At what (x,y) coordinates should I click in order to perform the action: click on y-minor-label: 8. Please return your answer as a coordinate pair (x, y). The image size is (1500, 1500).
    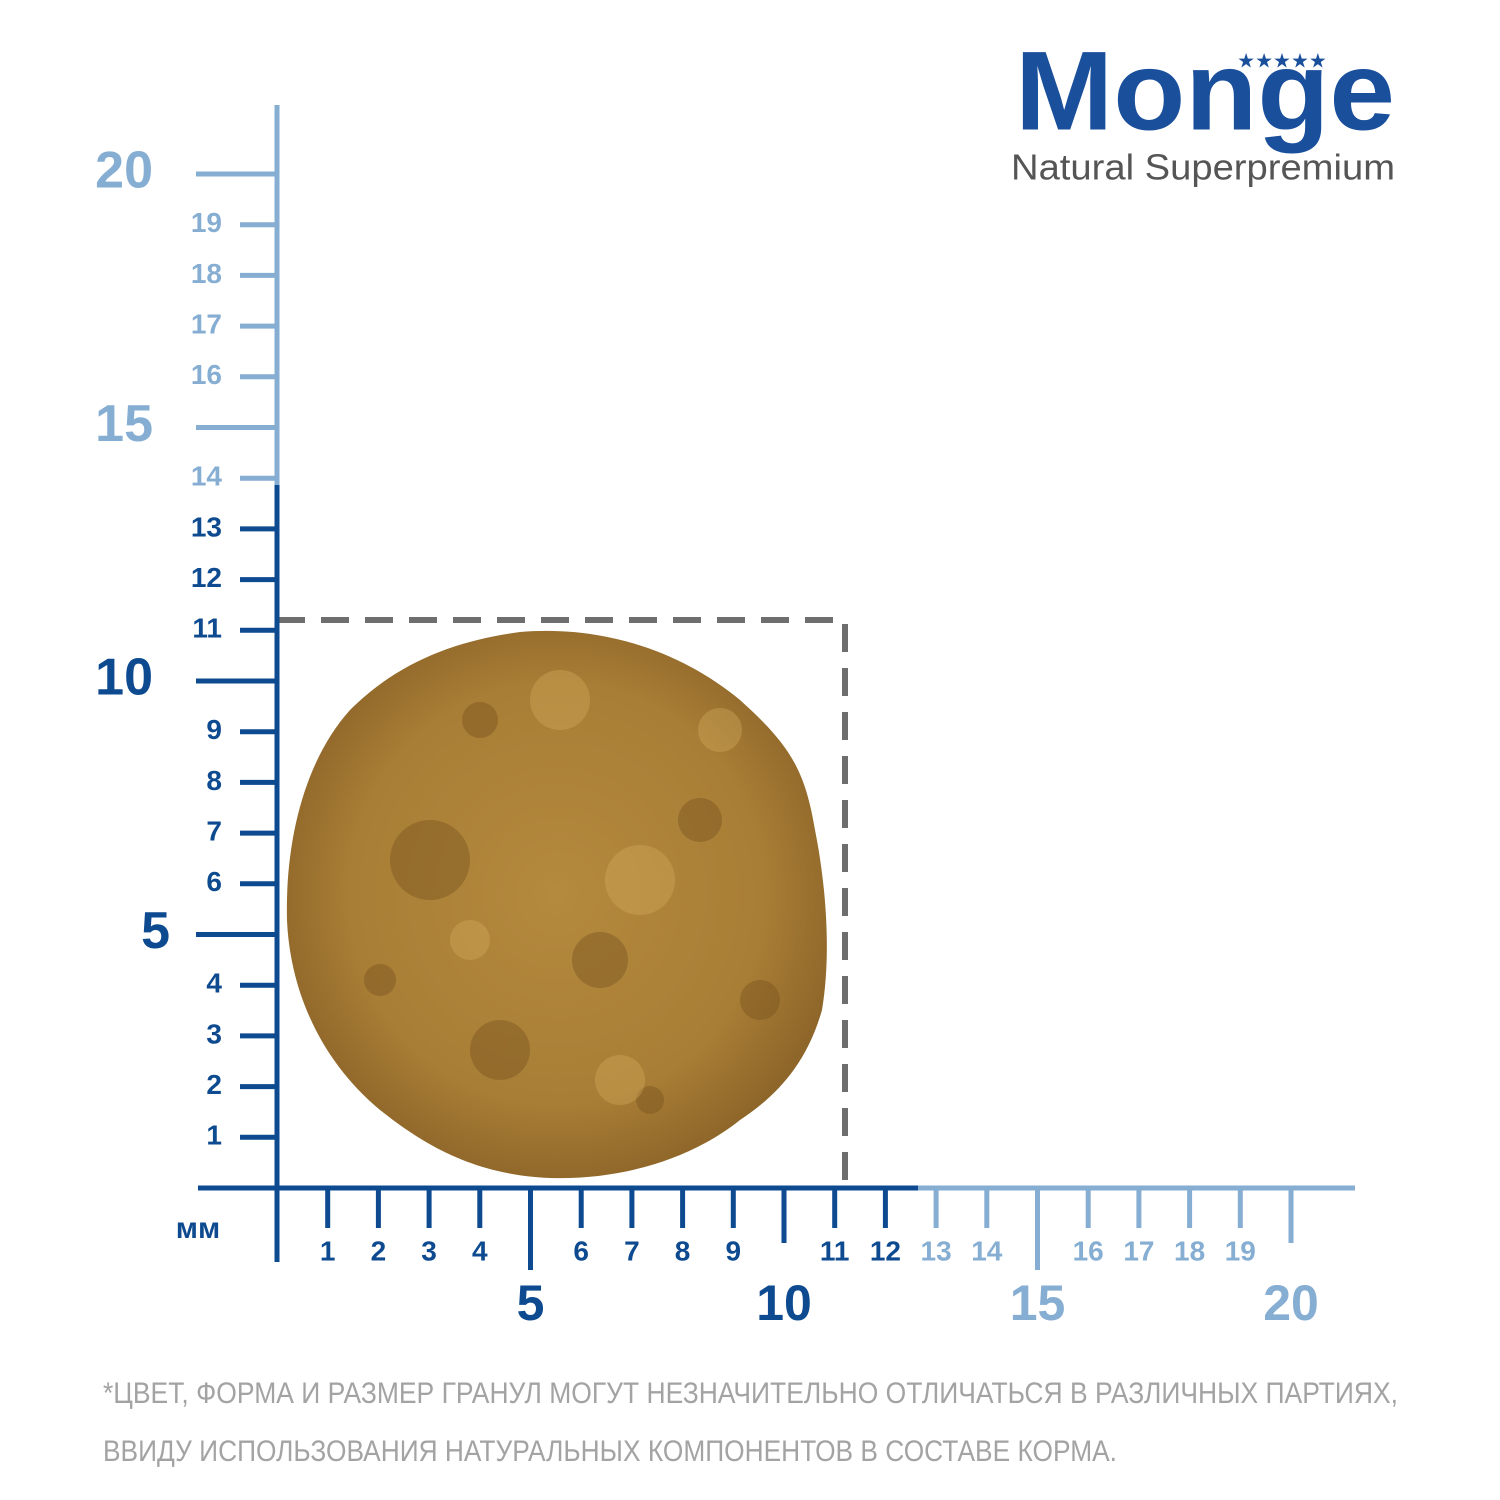
    Looking at the image, I should click on (214, 780).